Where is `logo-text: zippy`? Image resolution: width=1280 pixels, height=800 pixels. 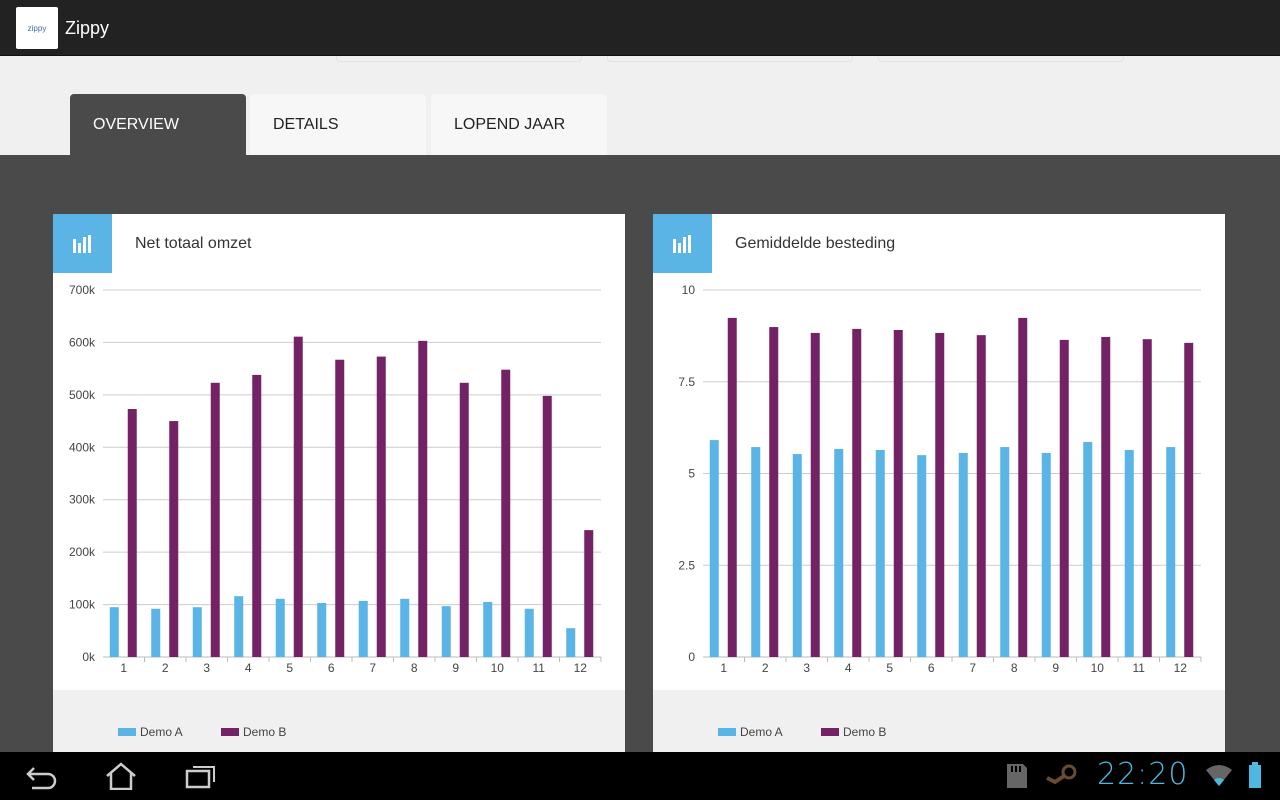
logo-text: zippy is located at coordinates (37, 28).